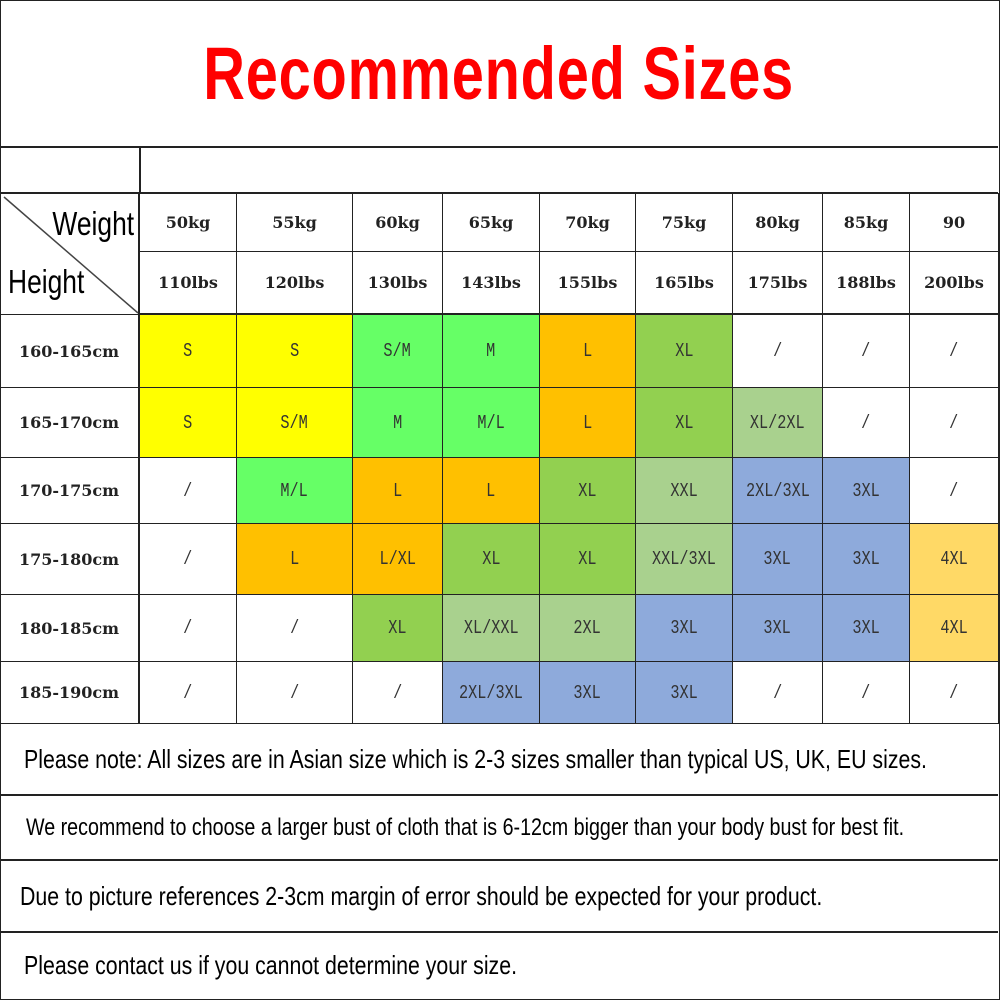  I want to click on size-cell-text: S/M, so click(294, 422).